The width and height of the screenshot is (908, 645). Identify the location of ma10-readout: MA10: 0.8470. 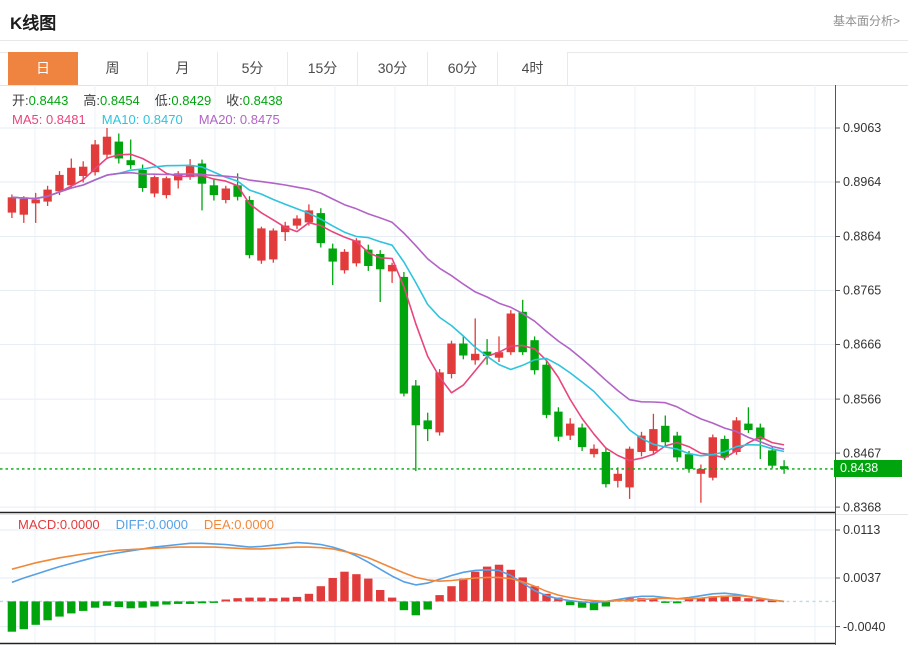
(142, 119).